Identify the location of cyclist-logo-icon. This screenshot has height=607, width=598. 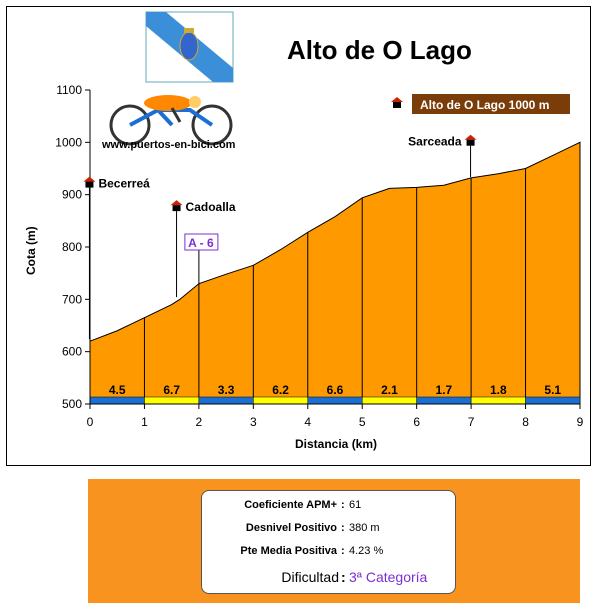
(171, 120).